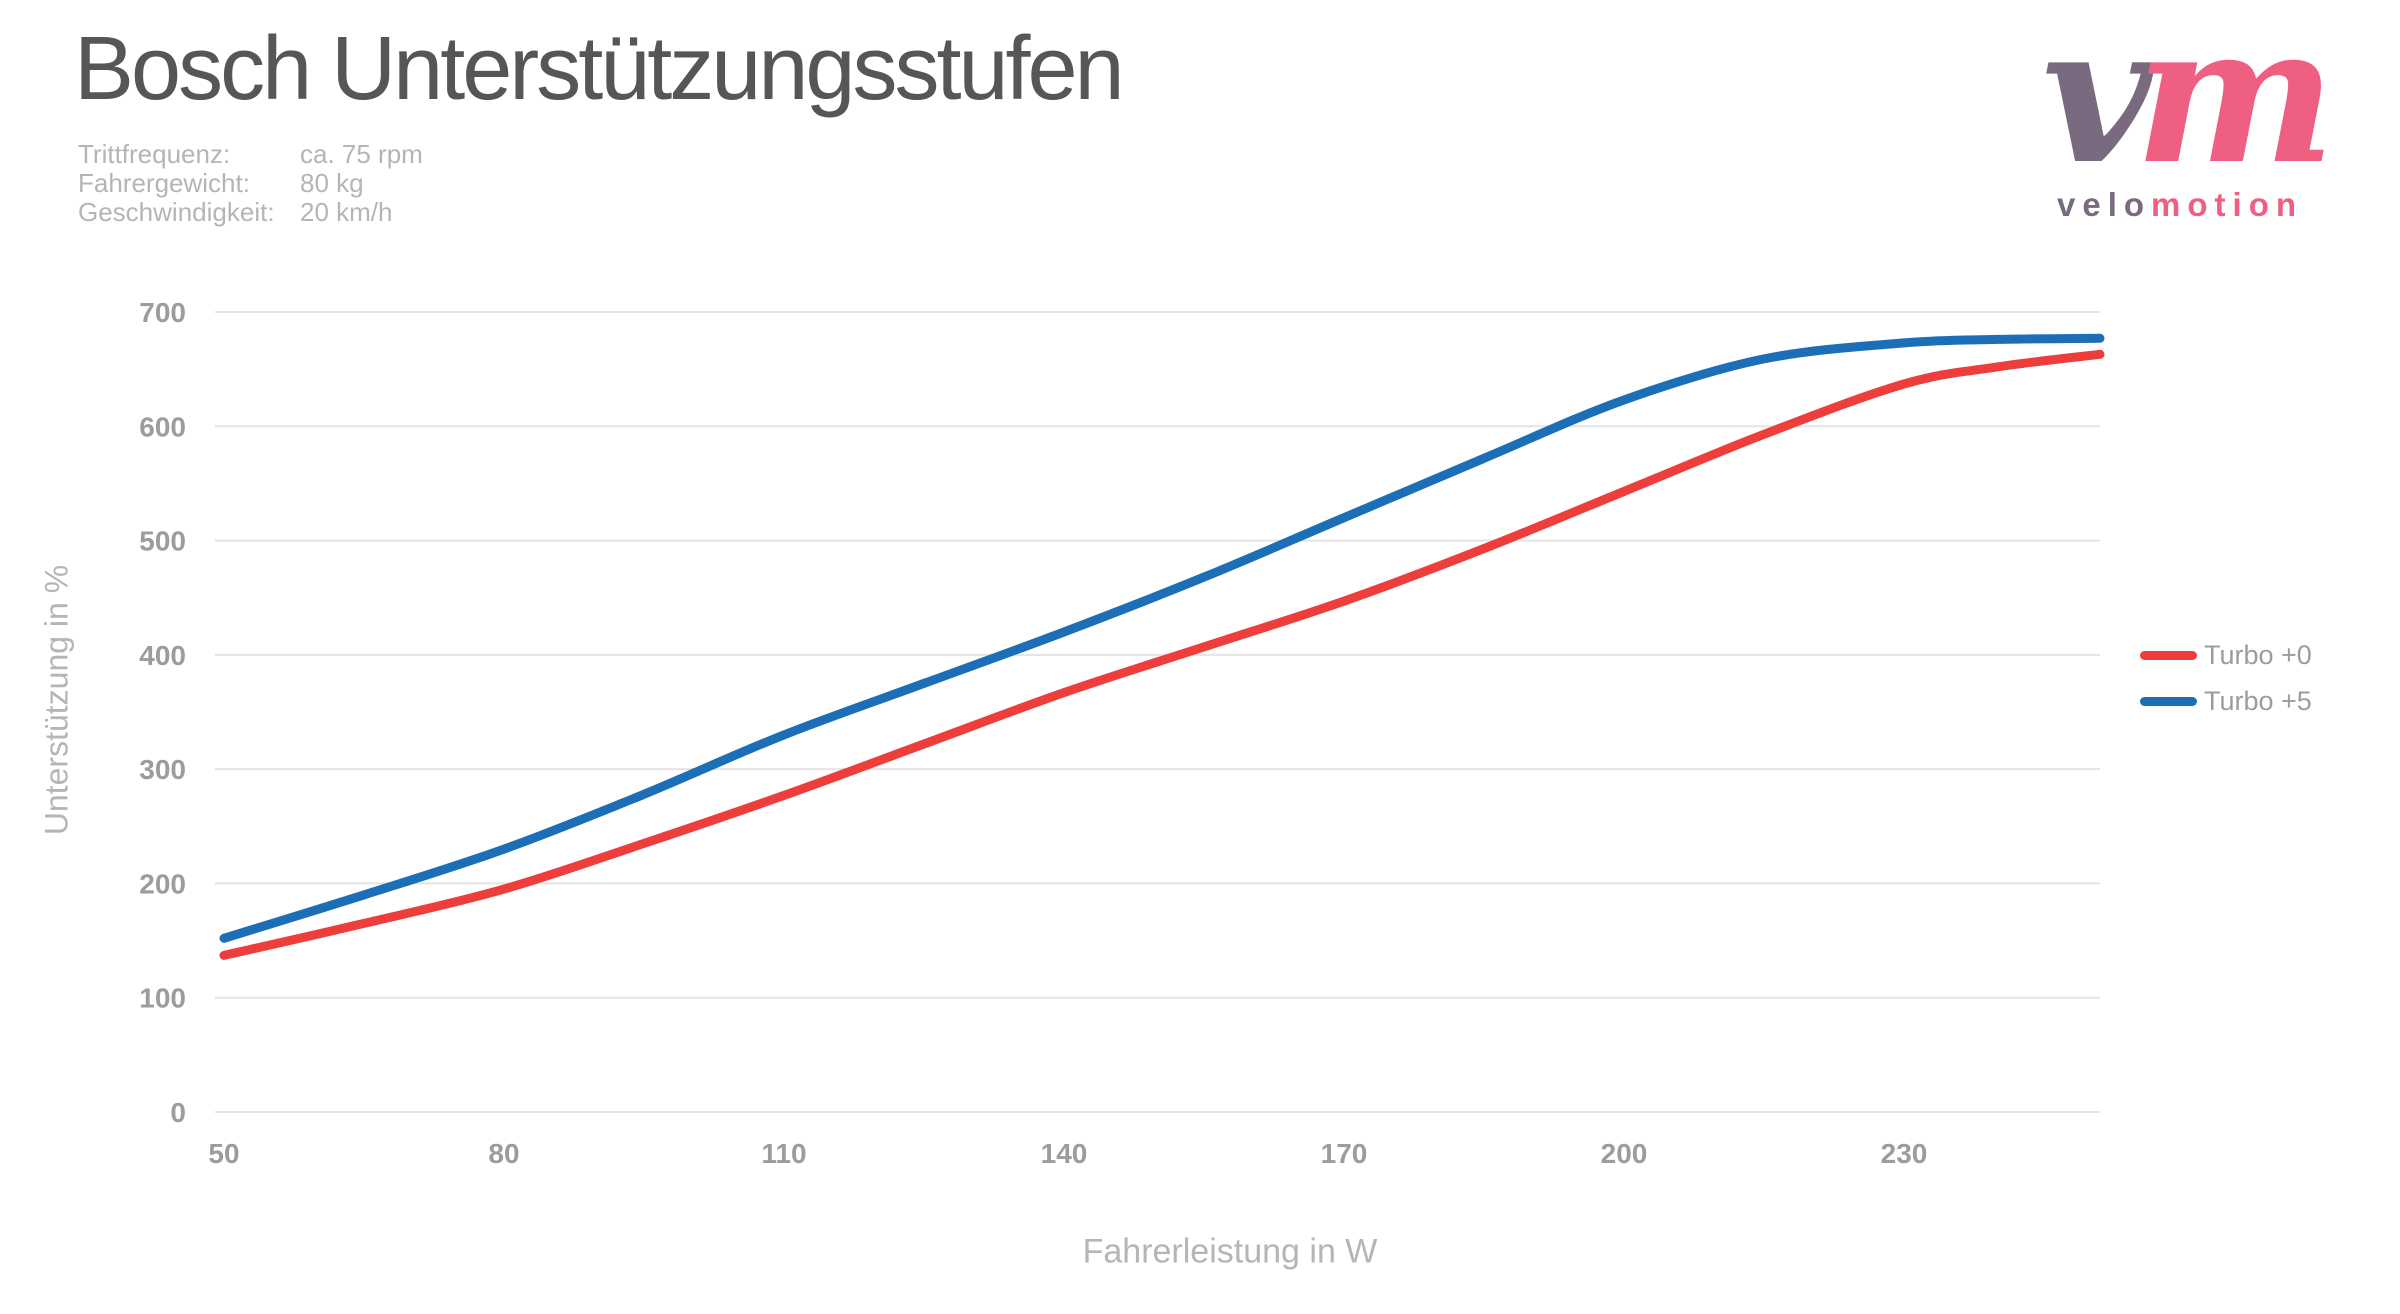 This screenshot has height=1314, width=2400. I want to click on y-tick-label-100: 100, so click(162, 998).